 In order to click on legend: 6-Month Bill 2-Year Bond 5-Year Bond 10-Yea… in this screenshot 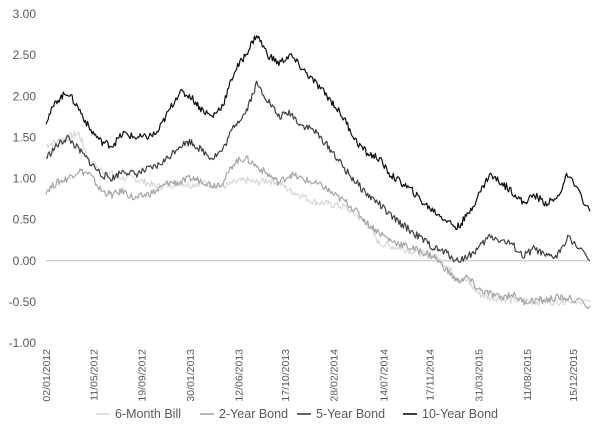, I will do `click(297, 414)`.